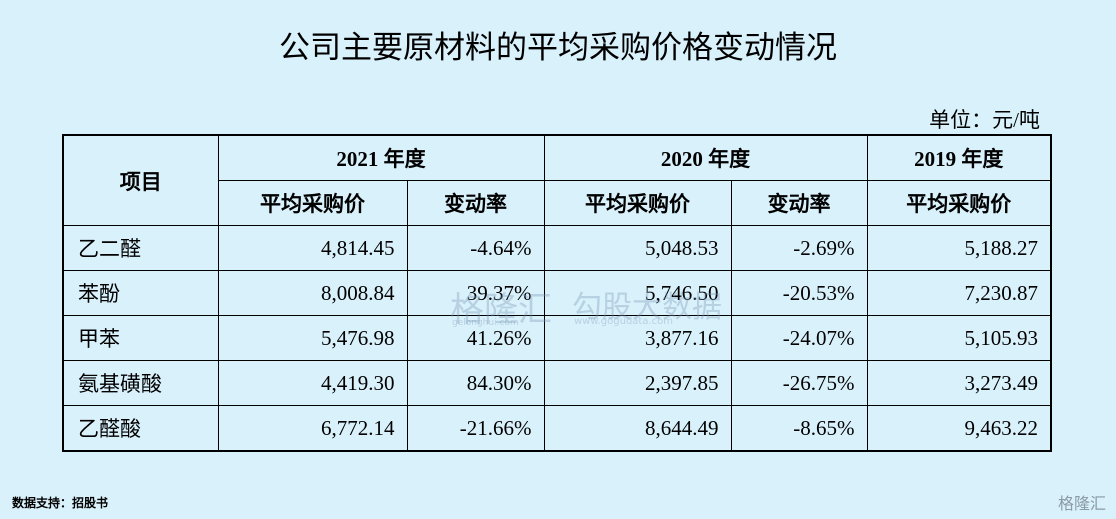  I want to click on watermark-brand: 格隆汇, so click(501, 310).